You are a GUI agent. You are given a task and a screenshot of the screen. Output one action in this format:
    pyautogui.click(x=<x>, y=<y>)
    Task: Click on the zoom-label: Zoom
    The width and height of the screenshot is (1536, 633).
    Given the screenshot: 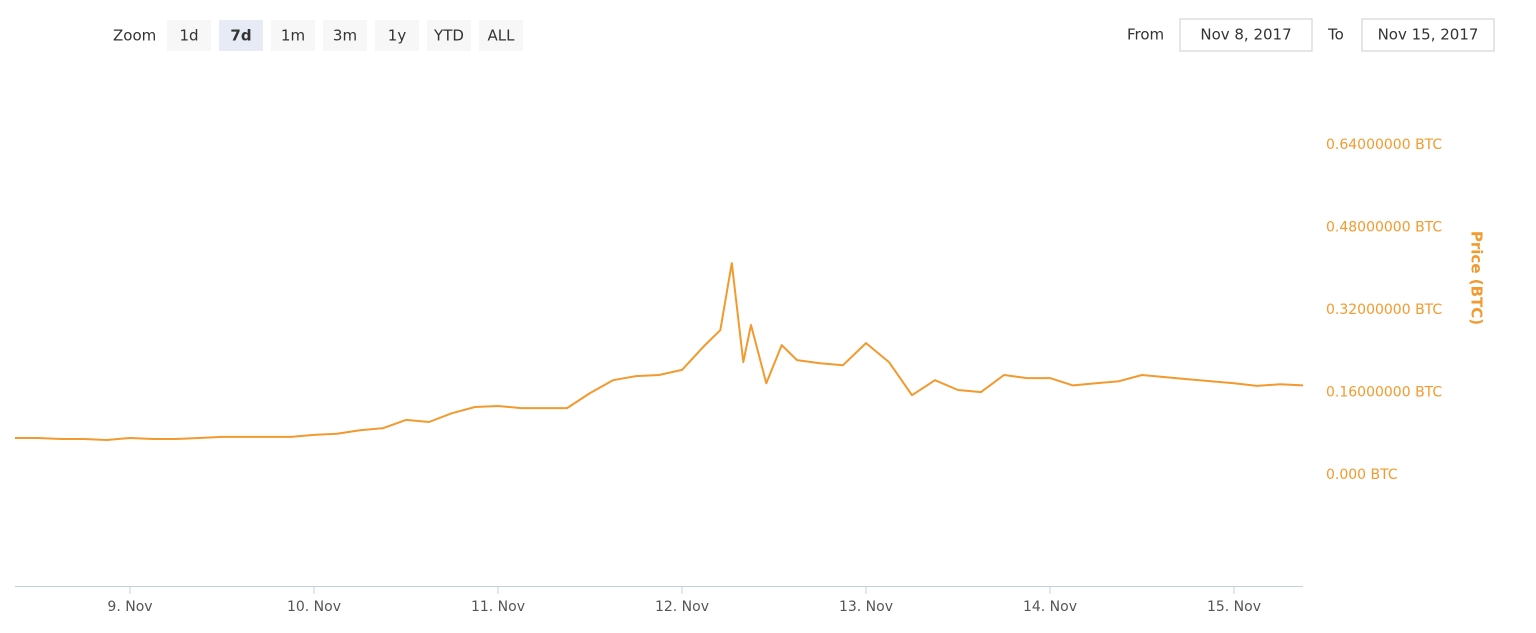 What is the action you would take?
    pyautogui.click(x=134, y=36)
    